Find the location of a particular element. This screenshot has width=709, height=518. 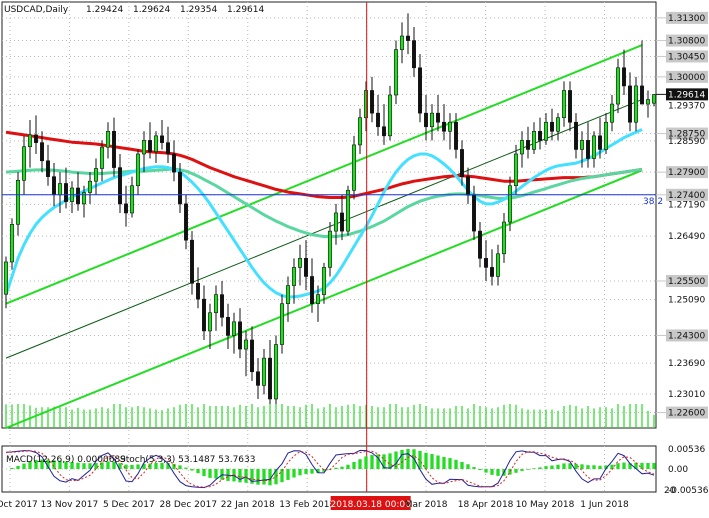

price-label-5: 1.29370 is located at coordinates (686, 106).